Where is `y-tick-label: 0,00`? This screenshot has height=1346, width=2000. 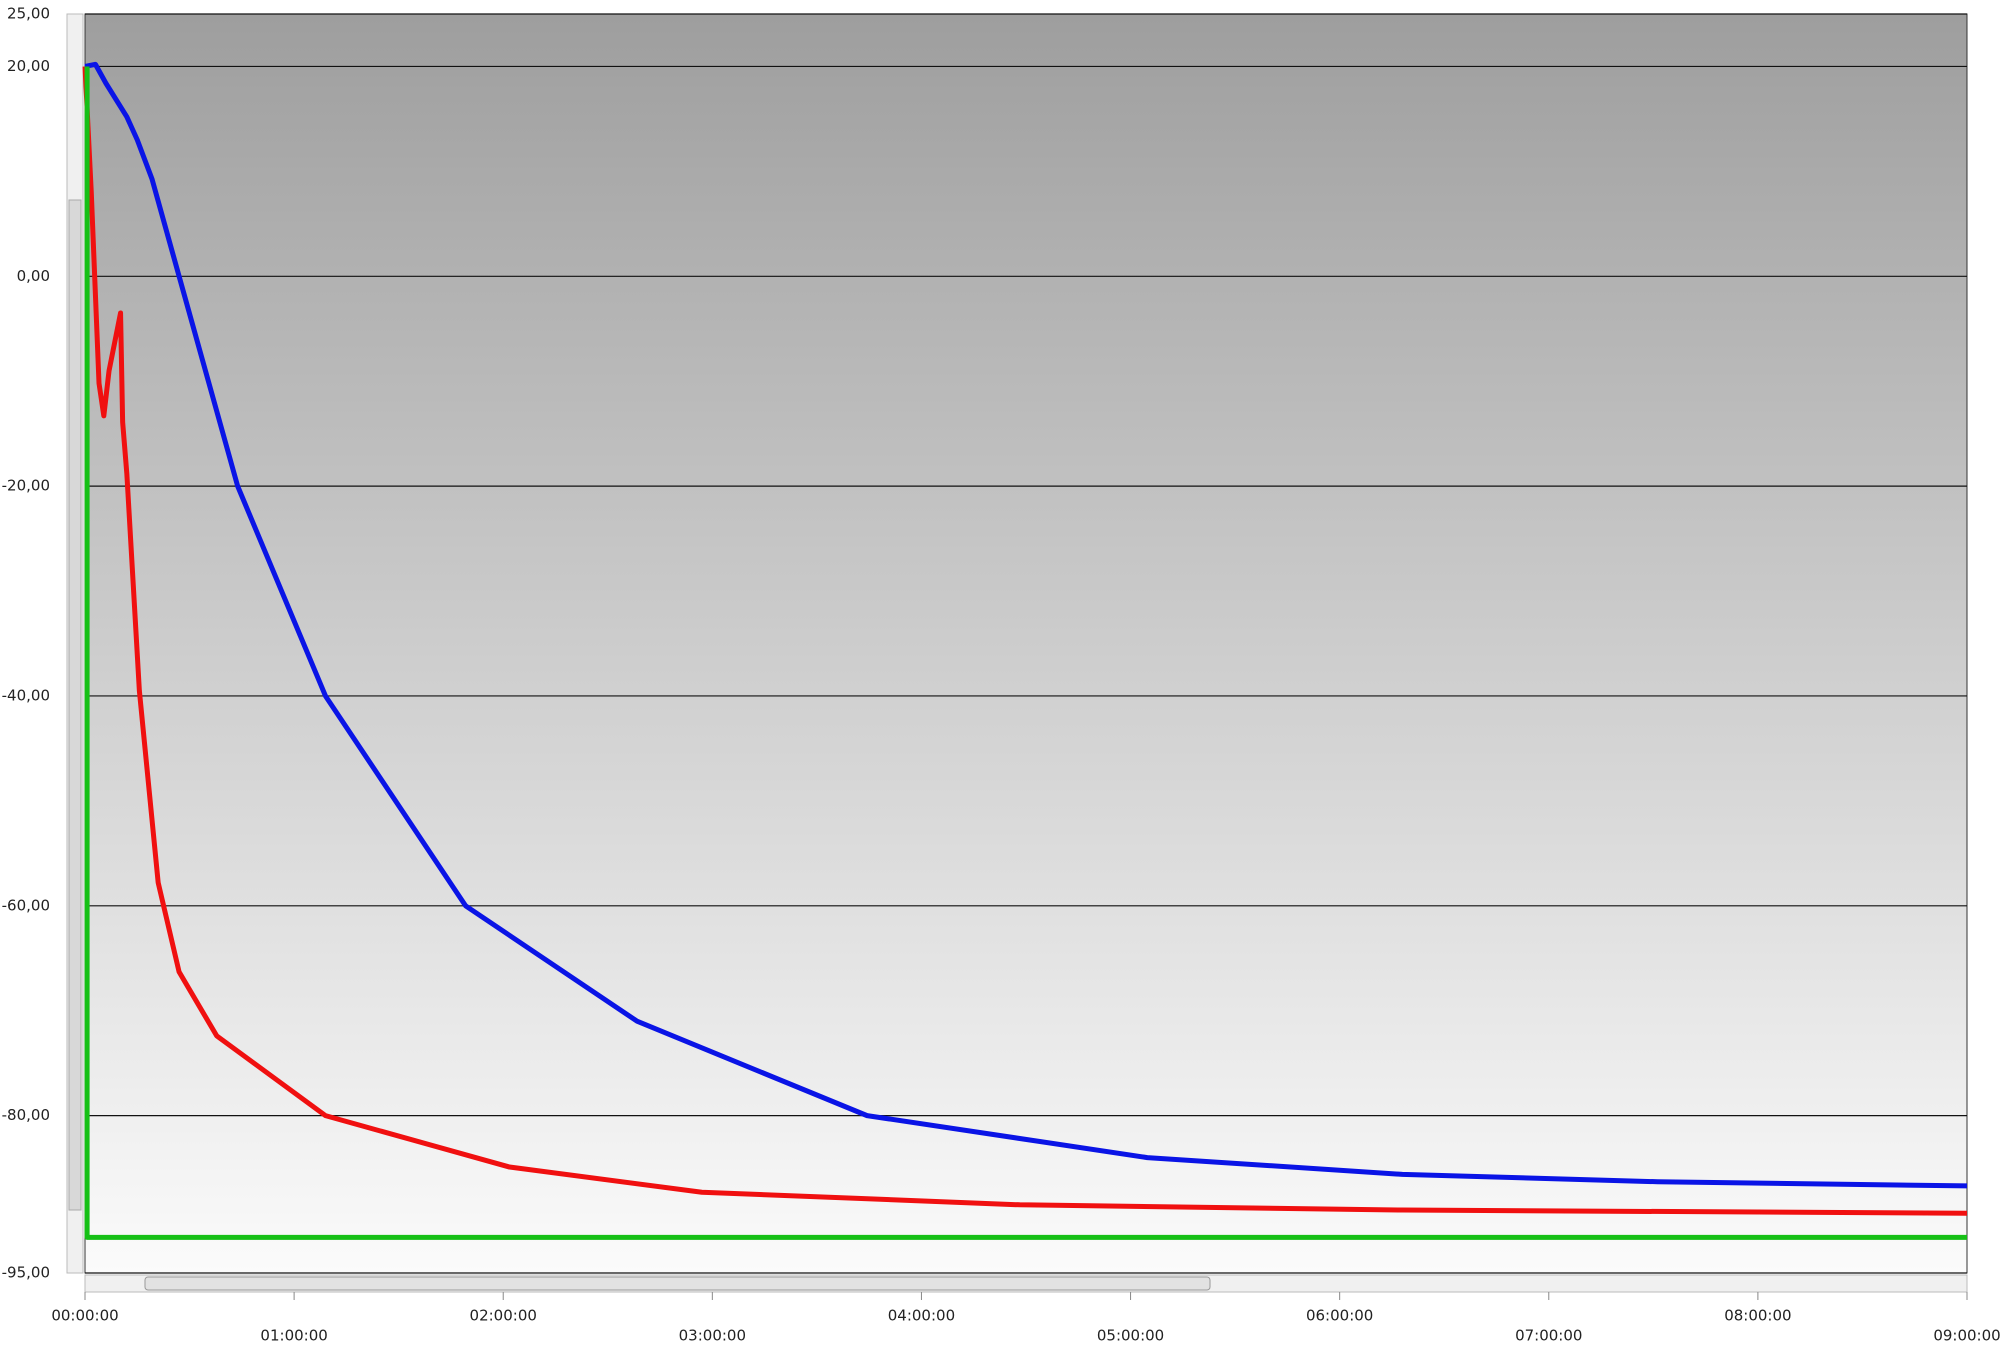 y-tick-label: 0,00 is located at coordinates (33, 276).